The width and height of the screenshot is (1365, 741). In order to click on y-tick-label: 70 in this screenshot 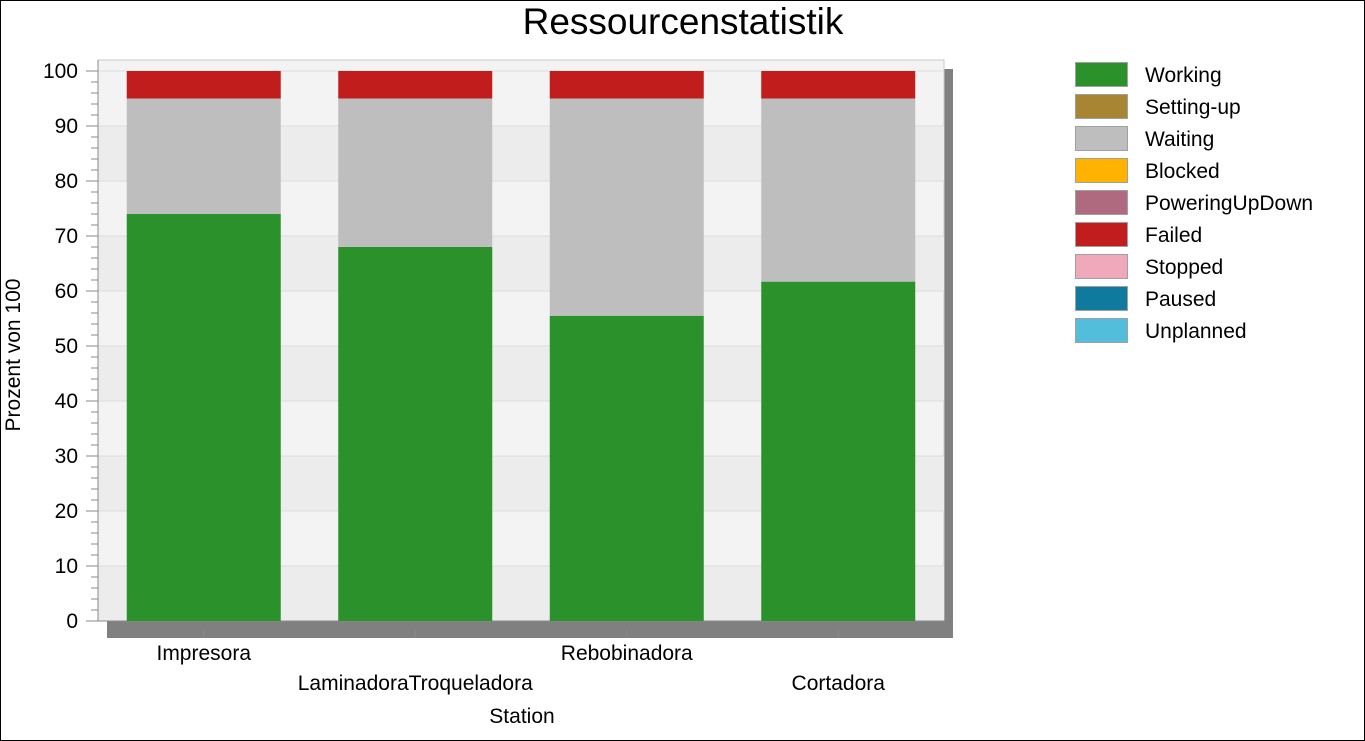, I will do `click(66, 236)`.